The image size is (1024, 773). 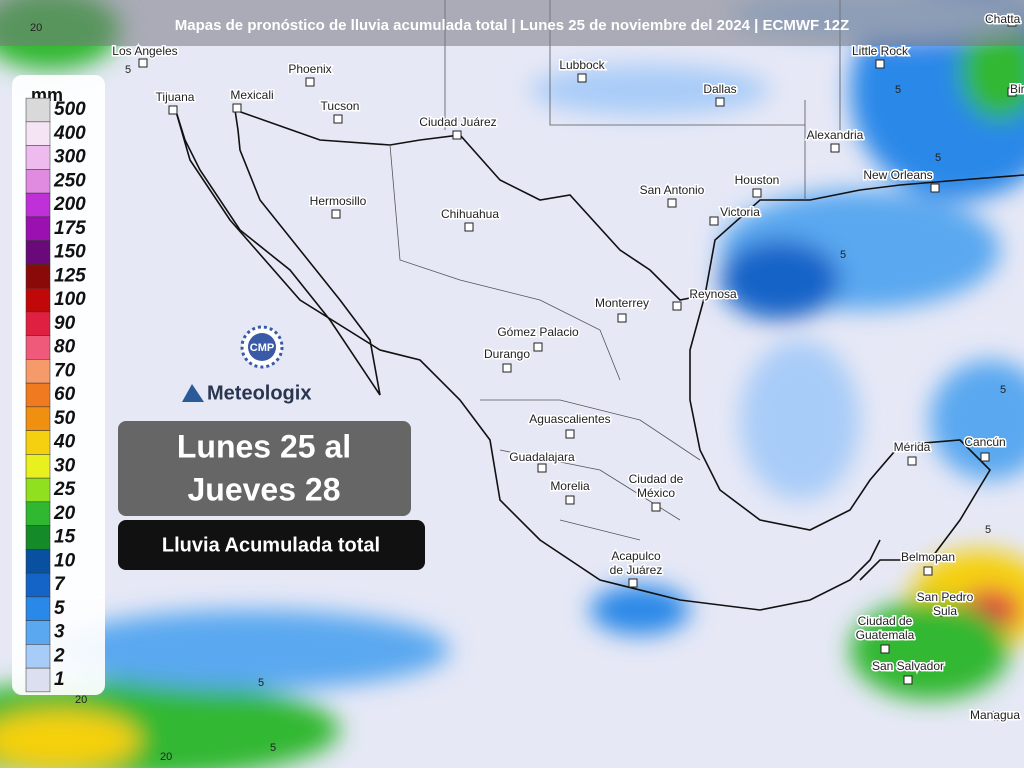 What do you see at coordinates (59, 655) in the screenshot?
I see `legend-label: 2` at bounding box center [59, 655].